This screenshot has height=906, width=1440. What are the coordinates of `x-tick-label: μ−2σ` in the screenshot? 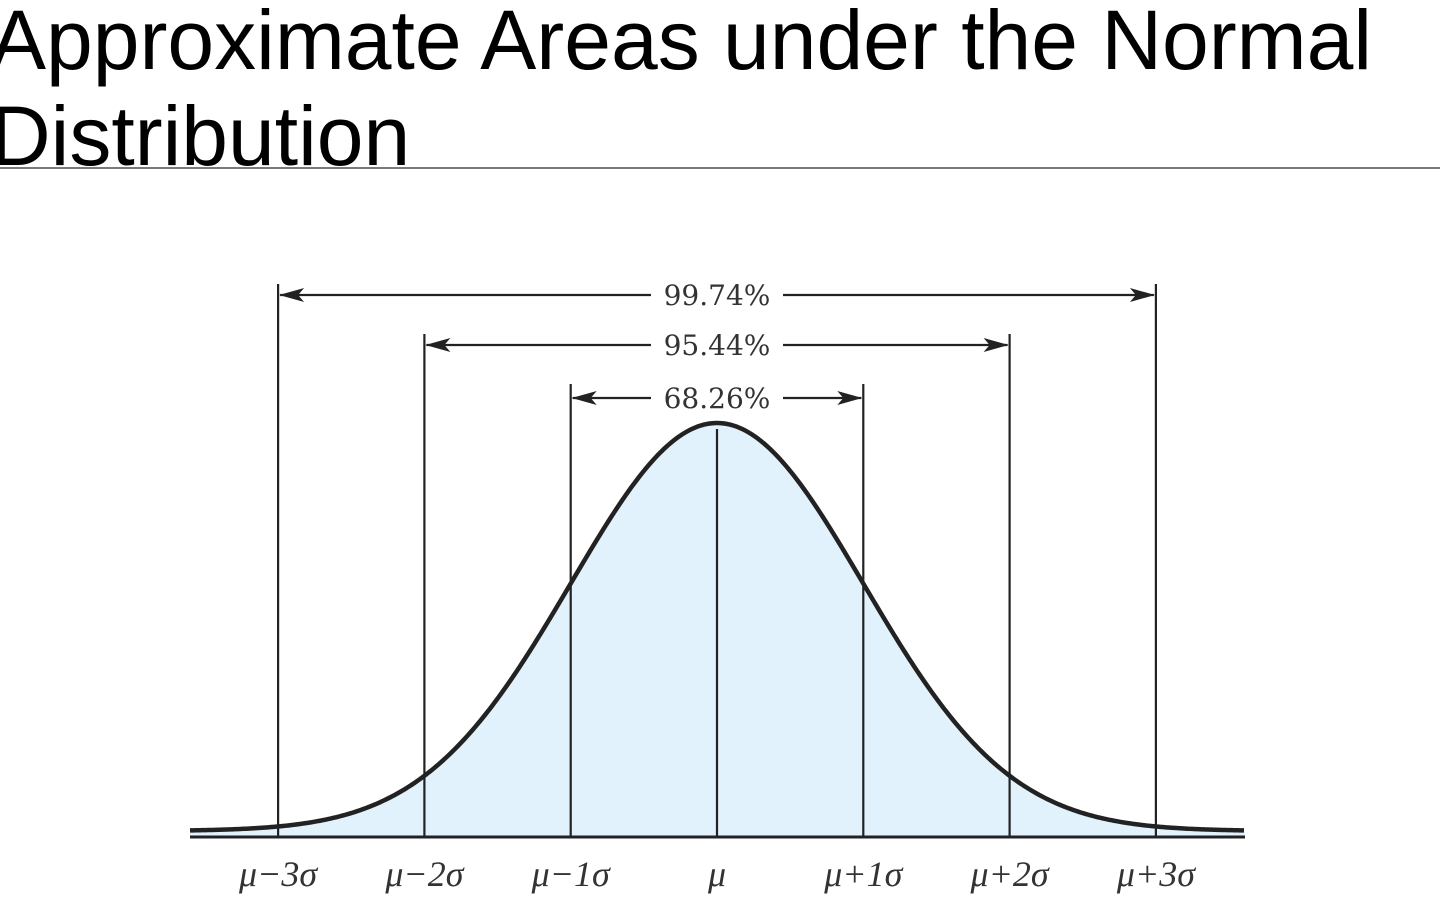 It's located at (424, 874).